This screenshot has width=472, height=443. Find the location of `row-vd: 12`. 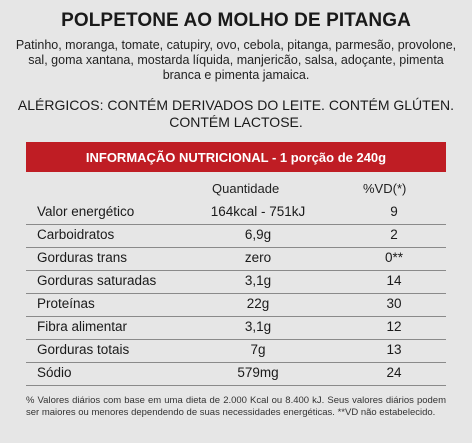

row-vd: 12 is located at coordinates (394, 326).